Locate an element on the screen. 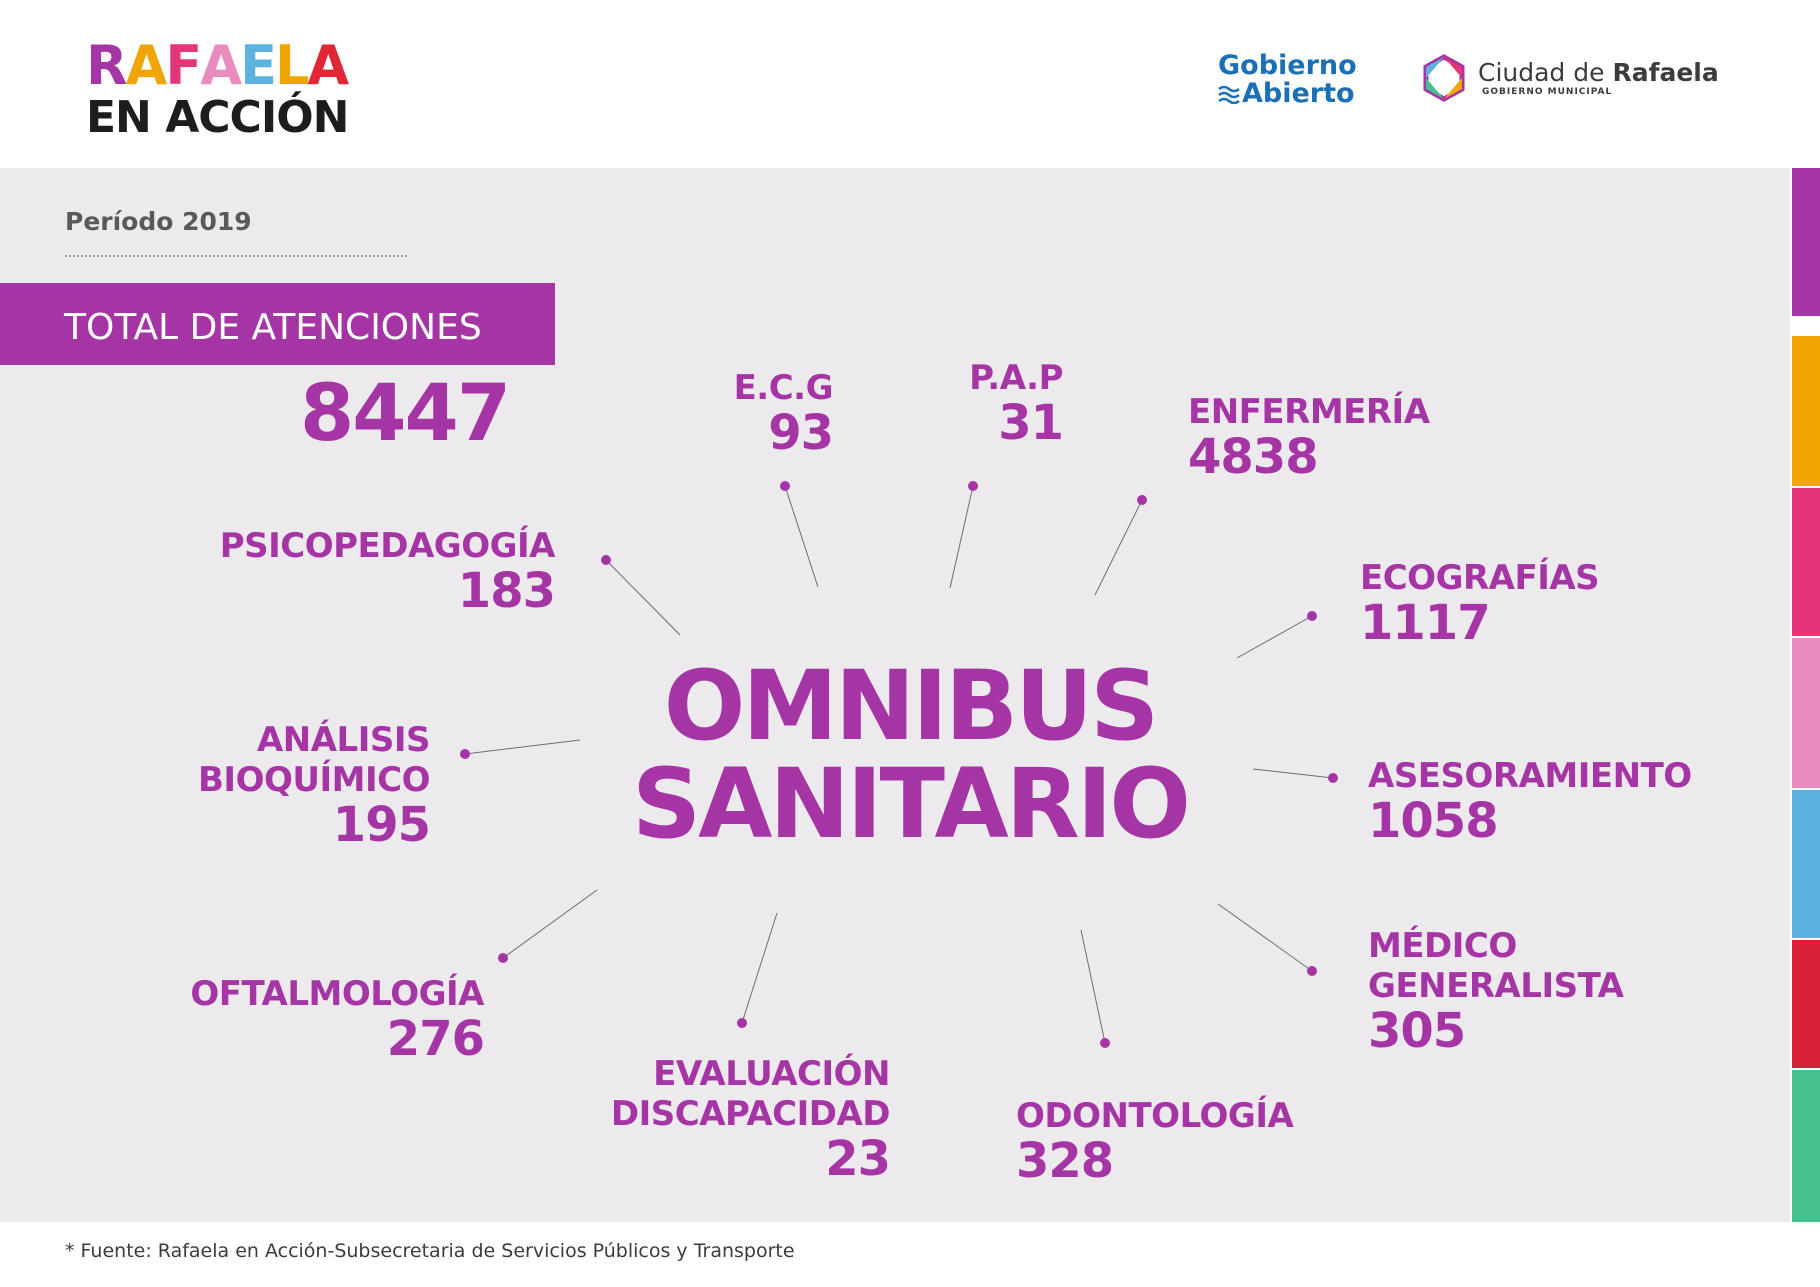  ciudad-subtitle: GOBIERNO MUNICIPAL is located at coordinates (1547, 92).